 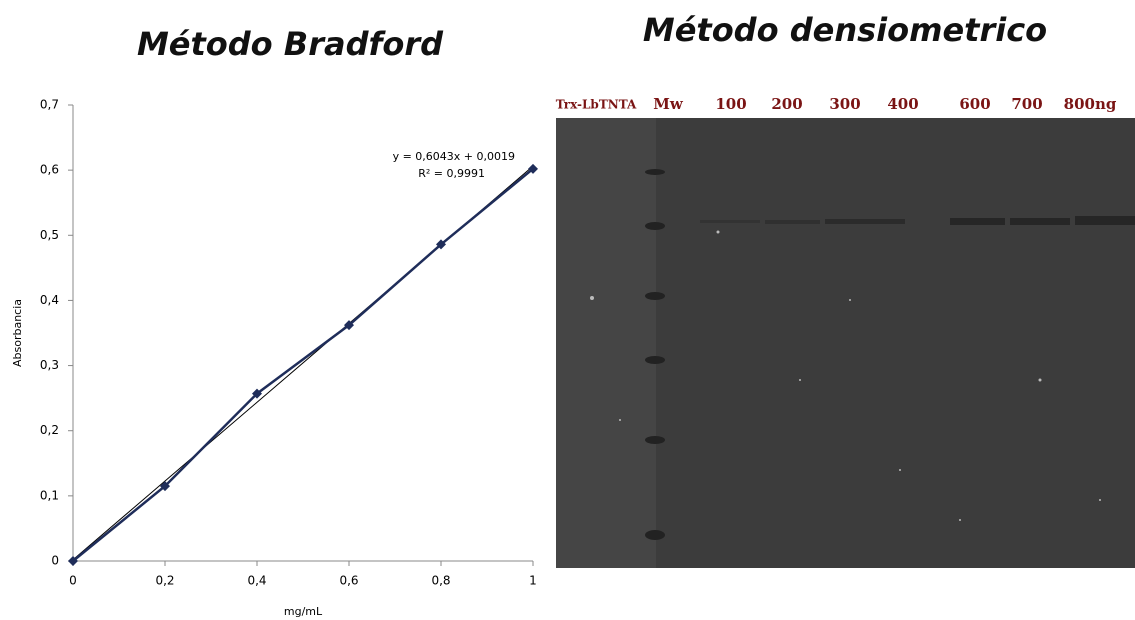 I want to click on trendline-equation: y = 0,6043x + 0,0019, so click(x=454, y=156).